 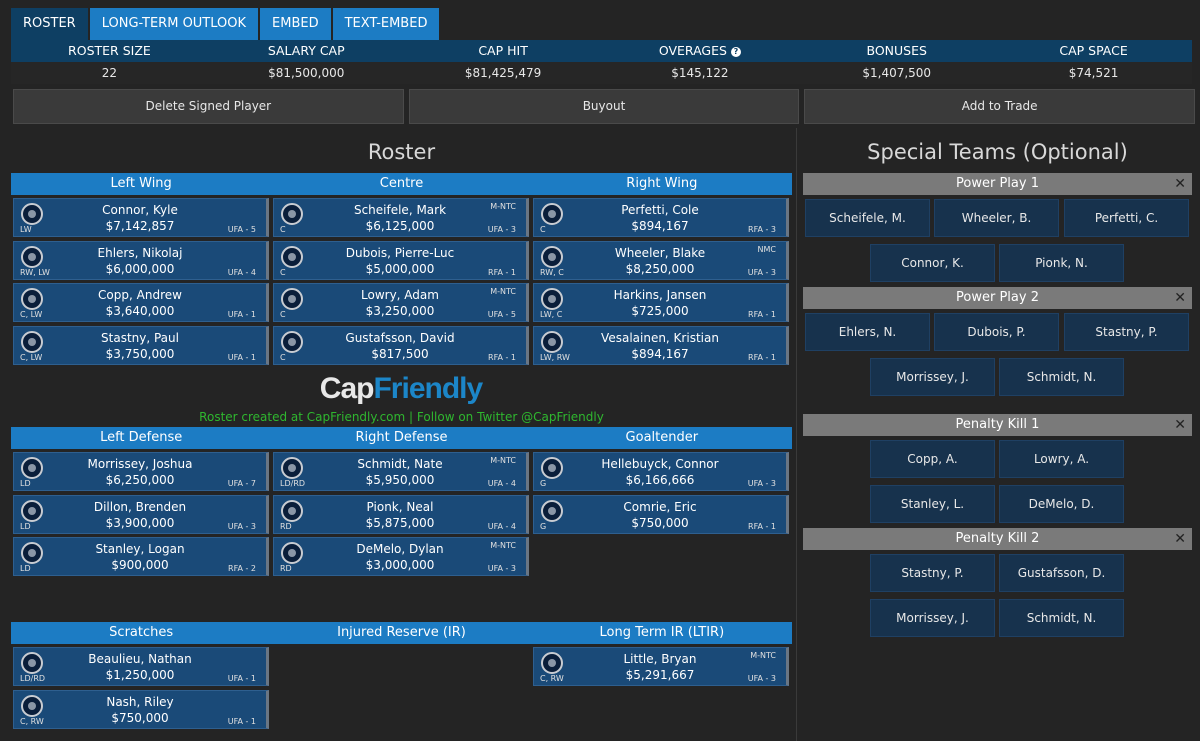 What do you see at coordinates (140, 210) in the screenshot?
I see `player-name: Connor, Kyle` at bounding box center [140, 210].